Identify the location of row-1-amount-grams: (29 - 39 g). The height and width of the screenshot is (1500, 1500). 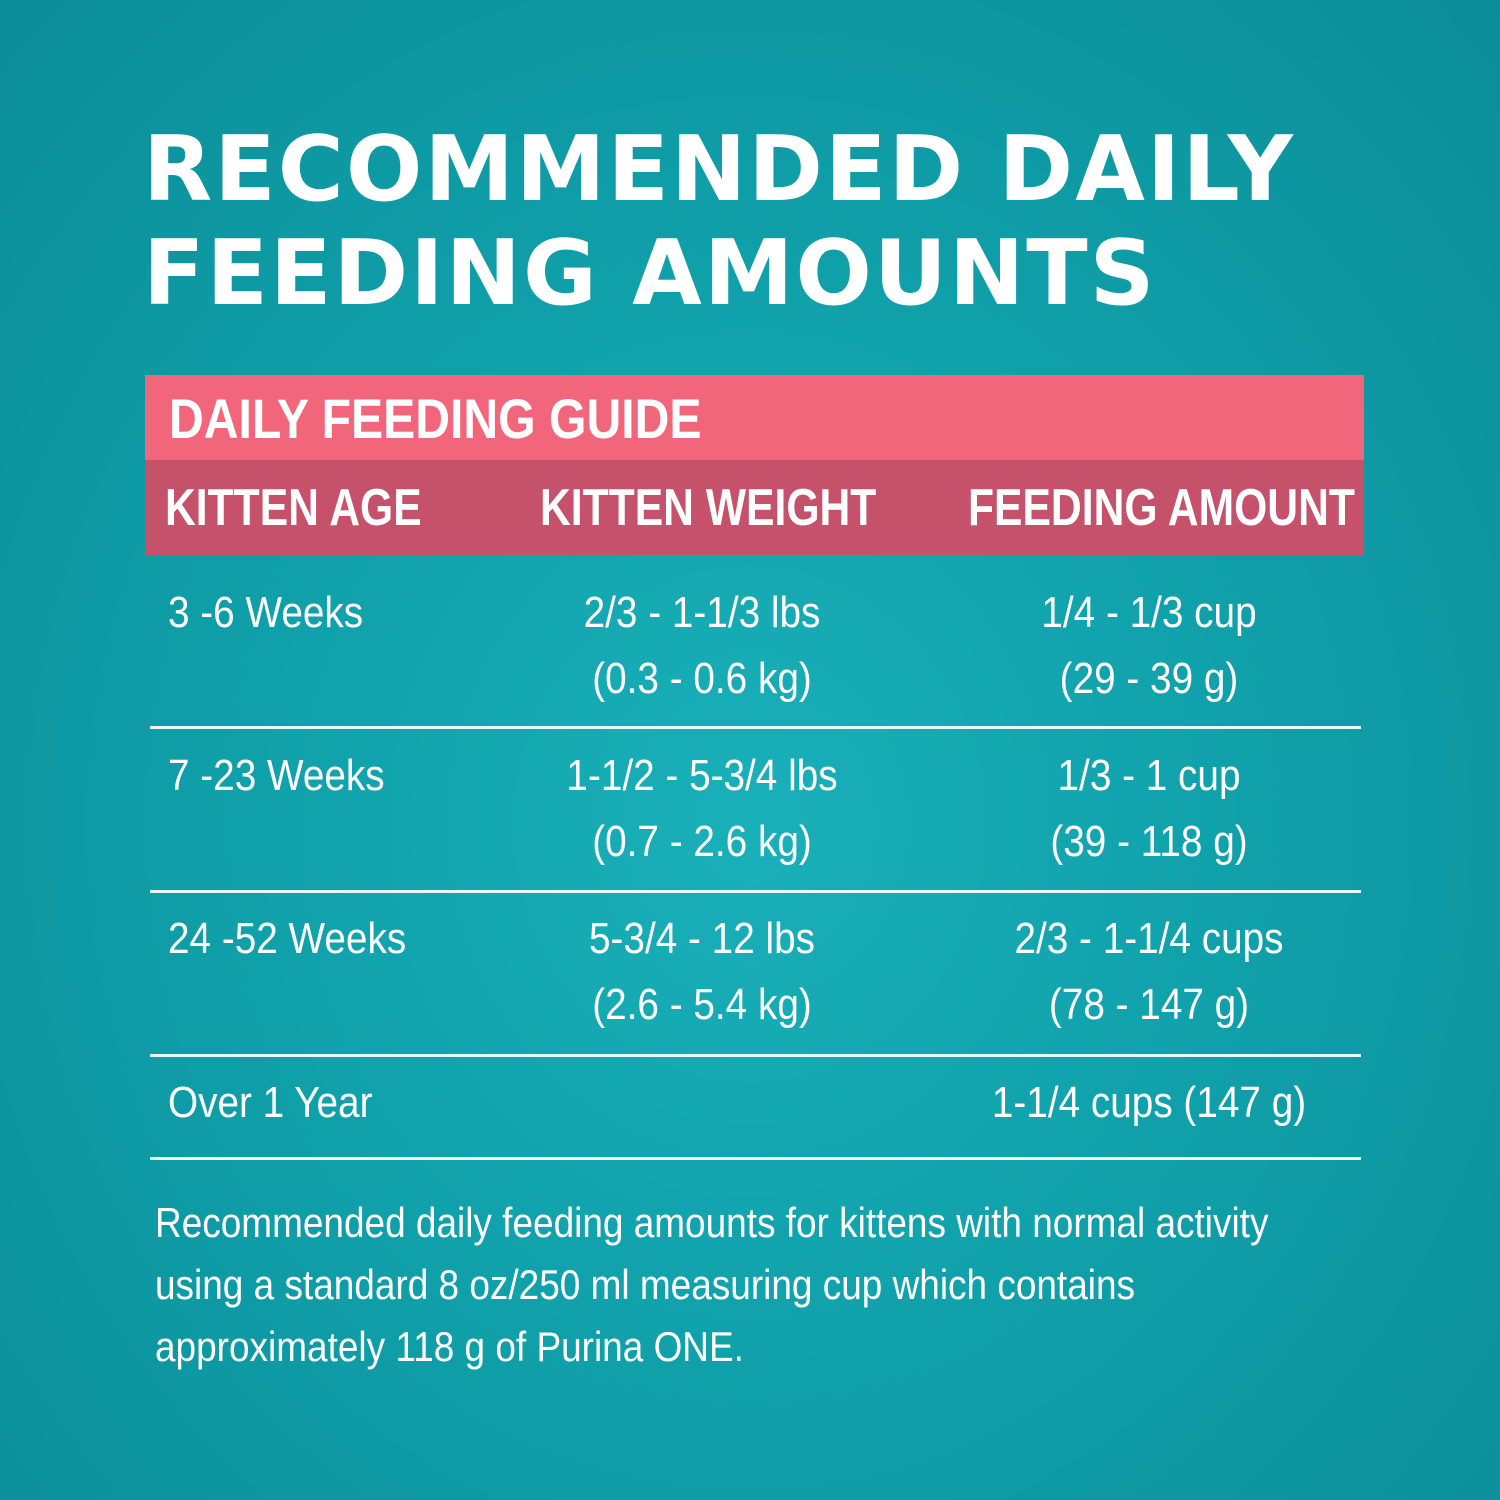
(1149, 678).